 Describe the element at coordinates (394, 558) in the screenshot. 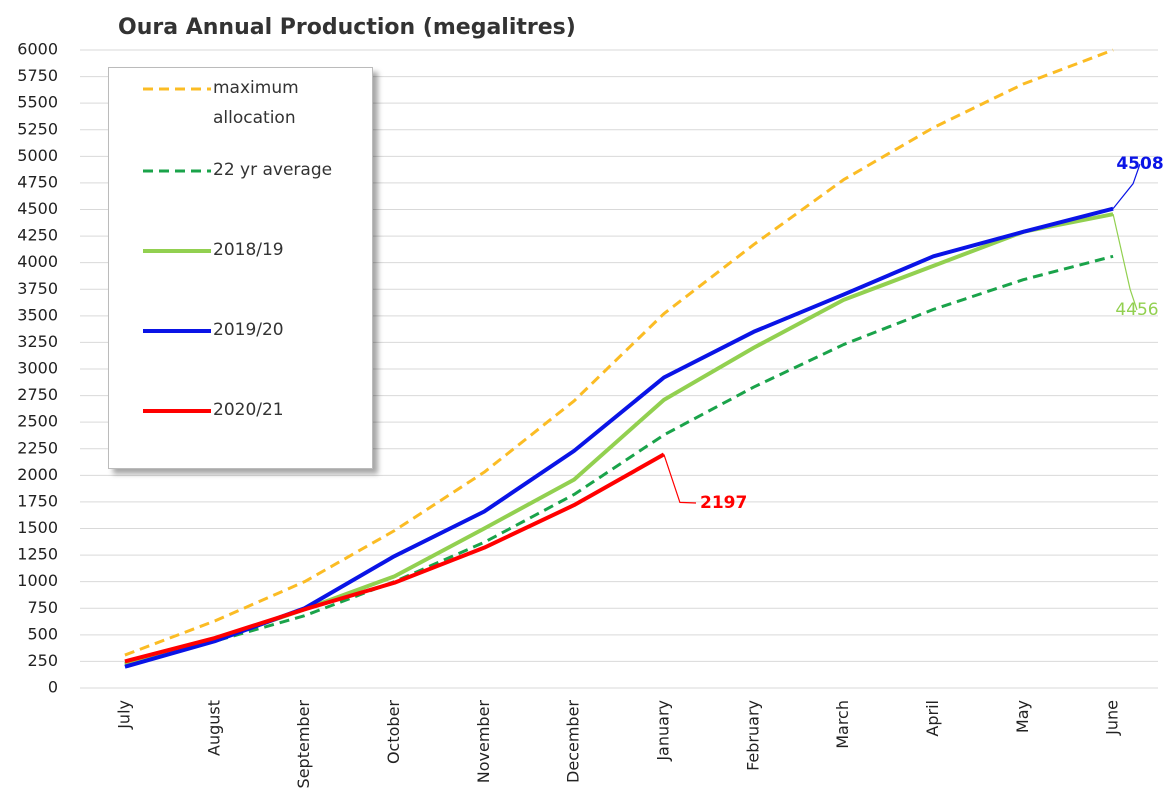

I see `series-line` at that location.